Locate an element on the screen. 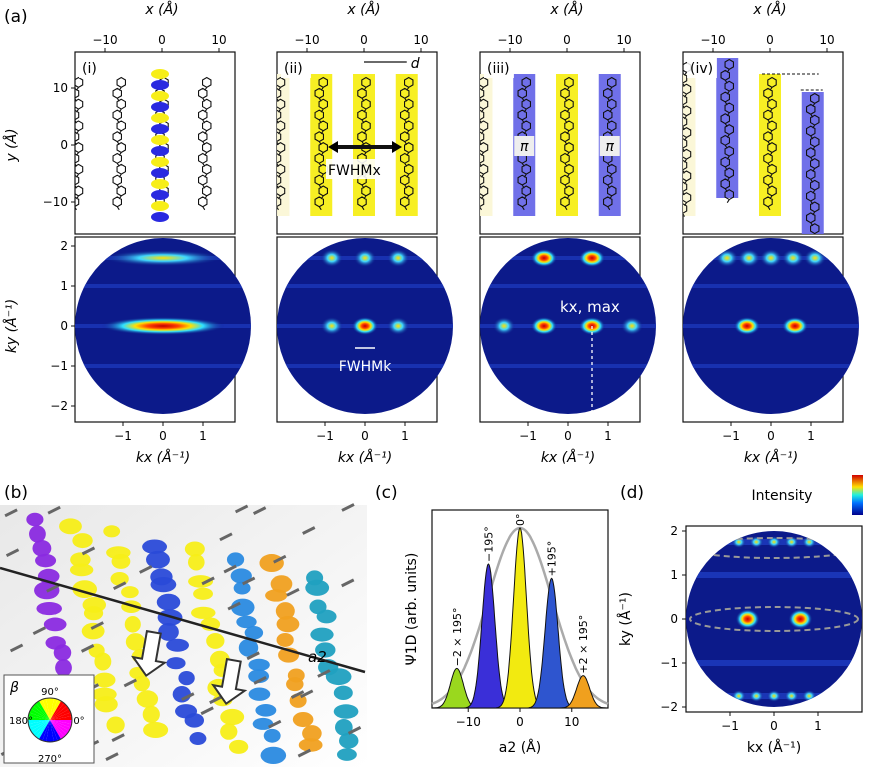 The height and width of the screenshot is (770, 877). ky-axis-label: ky (Å⁻¹) is located at coordinates (11, 326).